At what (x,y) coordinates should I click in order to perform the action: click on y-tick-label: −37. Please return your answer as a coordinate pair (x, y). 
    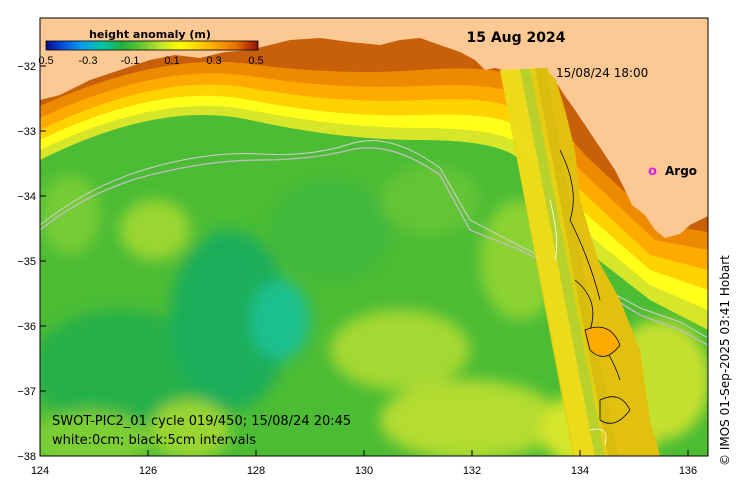
    Looking at the image, I should click on (26, 392).